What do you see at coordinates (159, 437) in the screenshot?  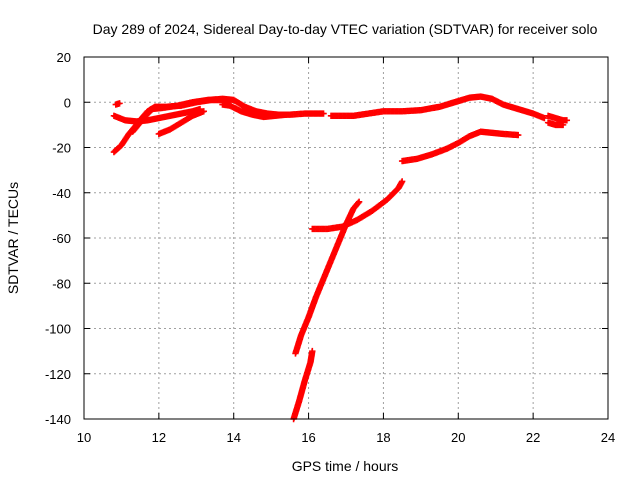 I see `x-tick-label: 12` at bounding box center [159, 437].